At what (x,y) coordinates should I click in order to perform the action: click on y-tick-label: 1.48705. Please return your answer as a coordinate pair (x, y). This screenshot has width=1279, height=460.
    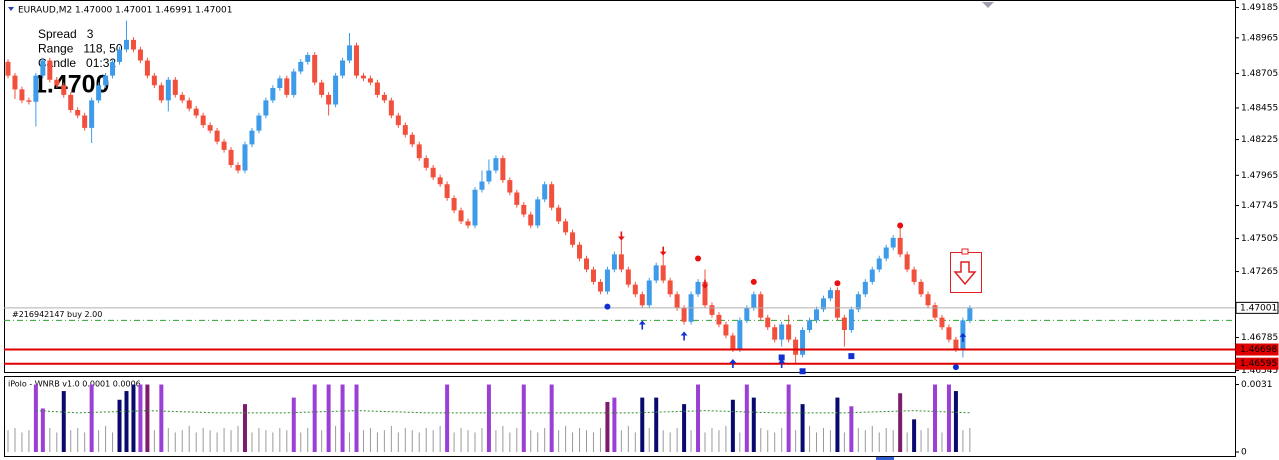
    Looking at the image, I should click on (1259, 74).